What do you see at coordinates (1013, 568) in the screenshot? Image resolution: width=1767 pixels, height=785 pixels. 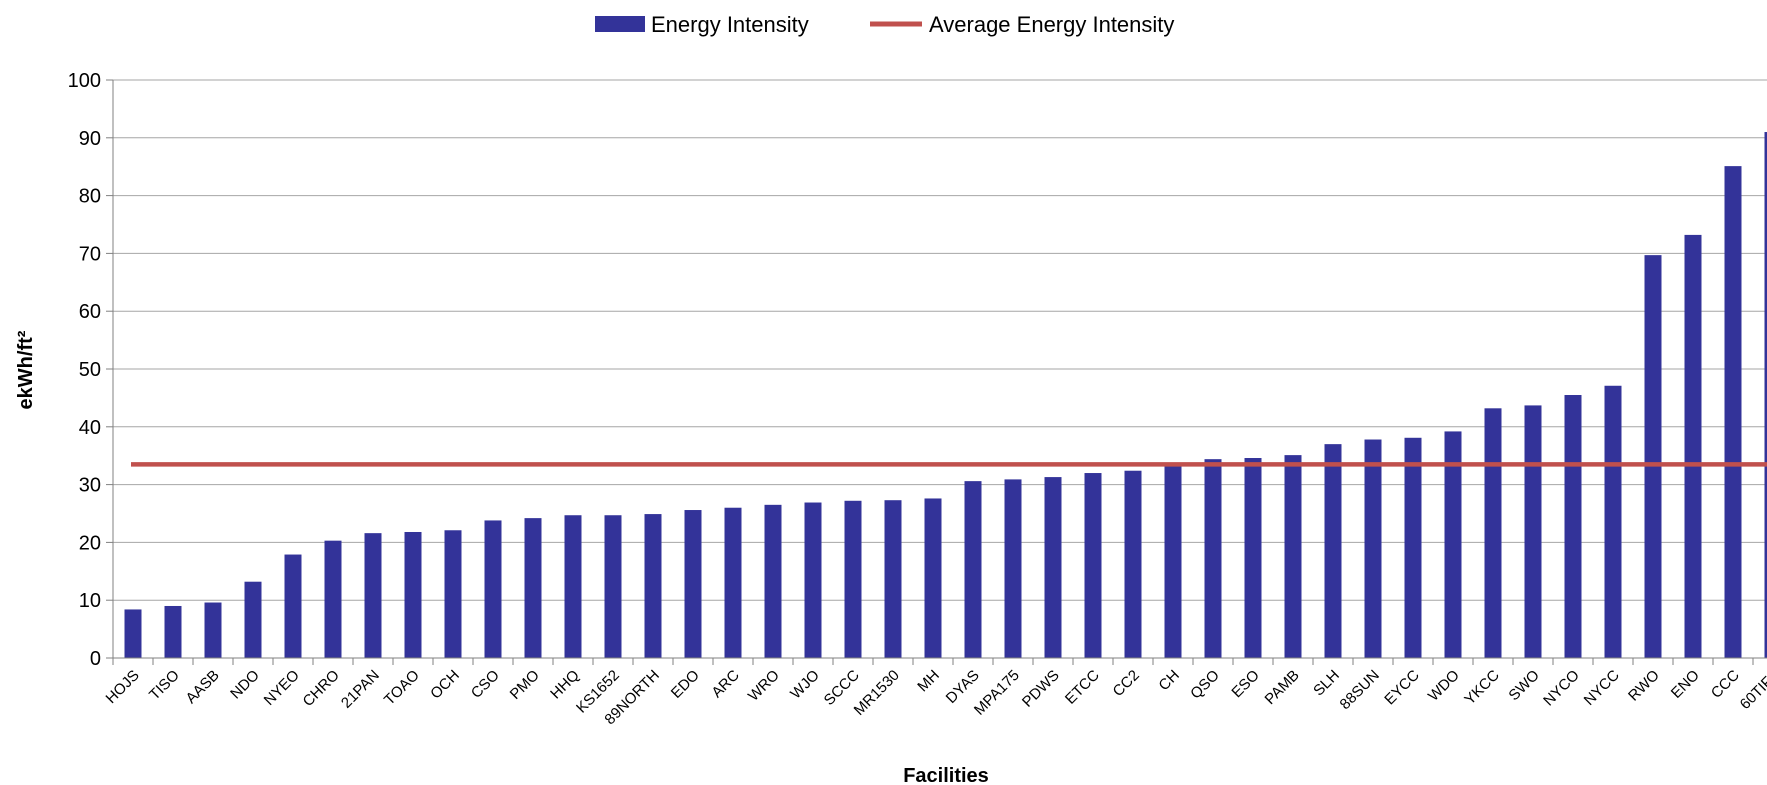 I see `bar-mpa175` at bounding box center [1013, 568].